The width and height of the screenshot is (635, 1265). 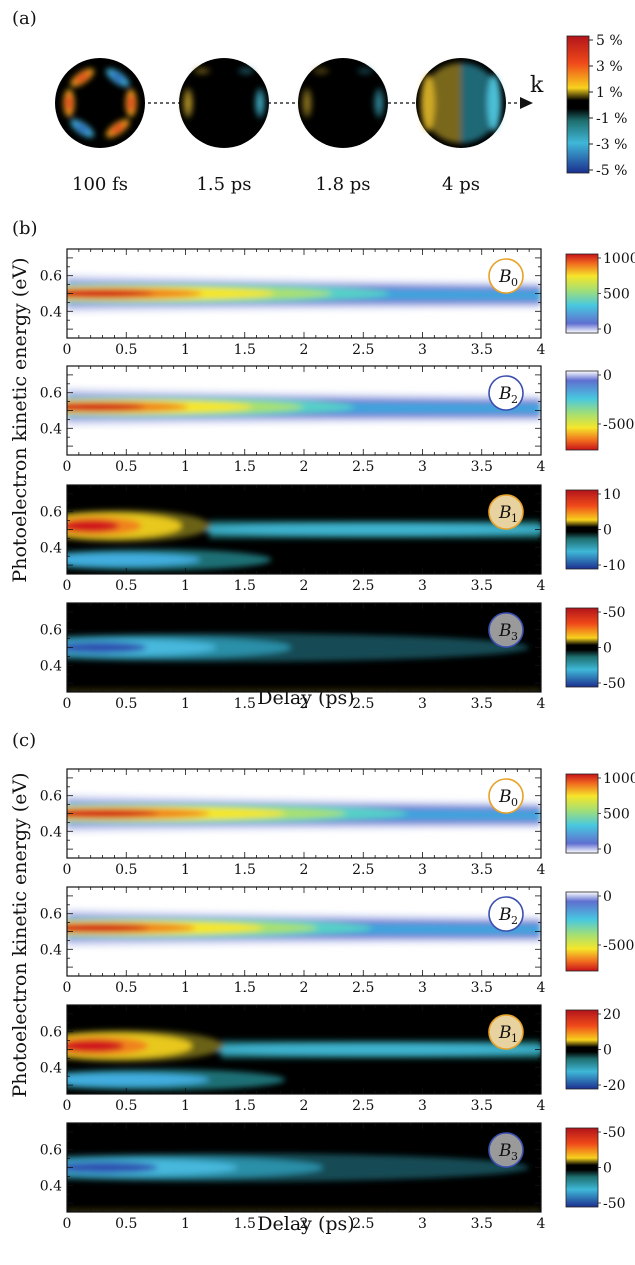 What do you see at coordinates (113, 813) in the screenshot?
I see `heatmap-core` at bounding box center [113, 813].